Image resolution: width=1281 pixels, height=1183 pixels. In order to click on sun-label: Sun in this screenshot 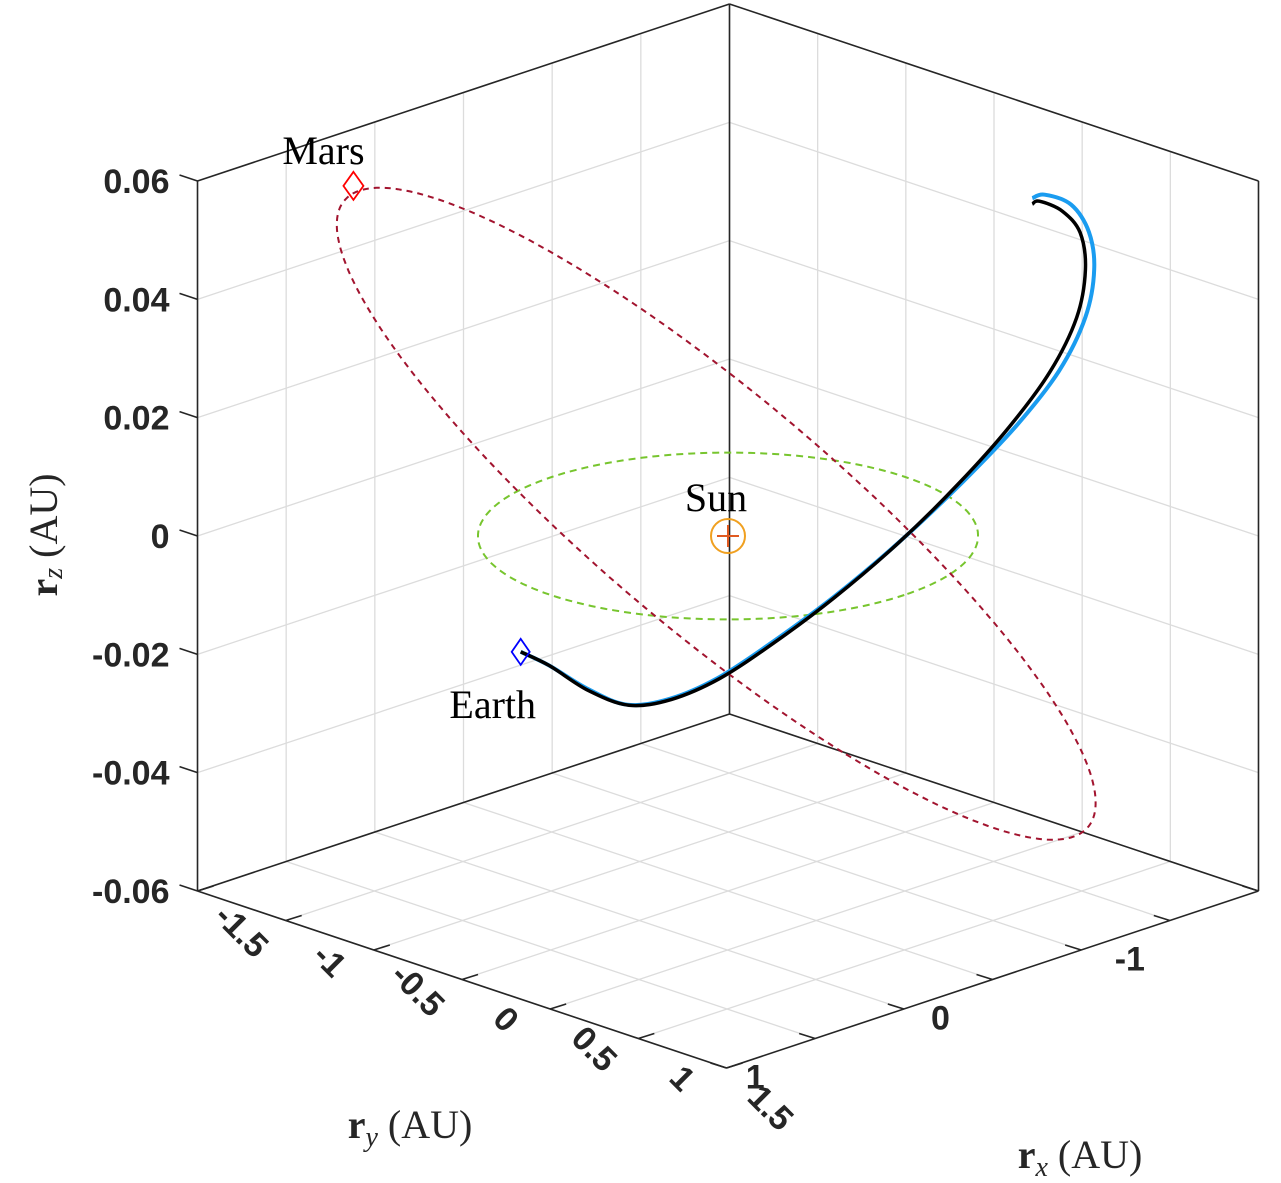, I will do `click(716, 497)`.